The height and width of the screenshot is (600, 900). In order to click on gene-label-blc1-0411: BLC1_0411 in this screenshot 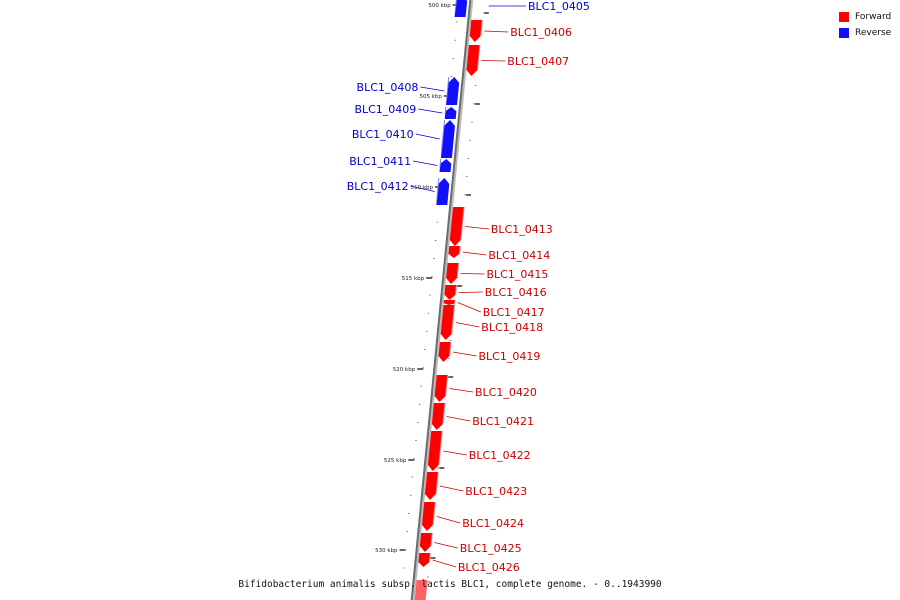, I will do `click(380, 161)`.